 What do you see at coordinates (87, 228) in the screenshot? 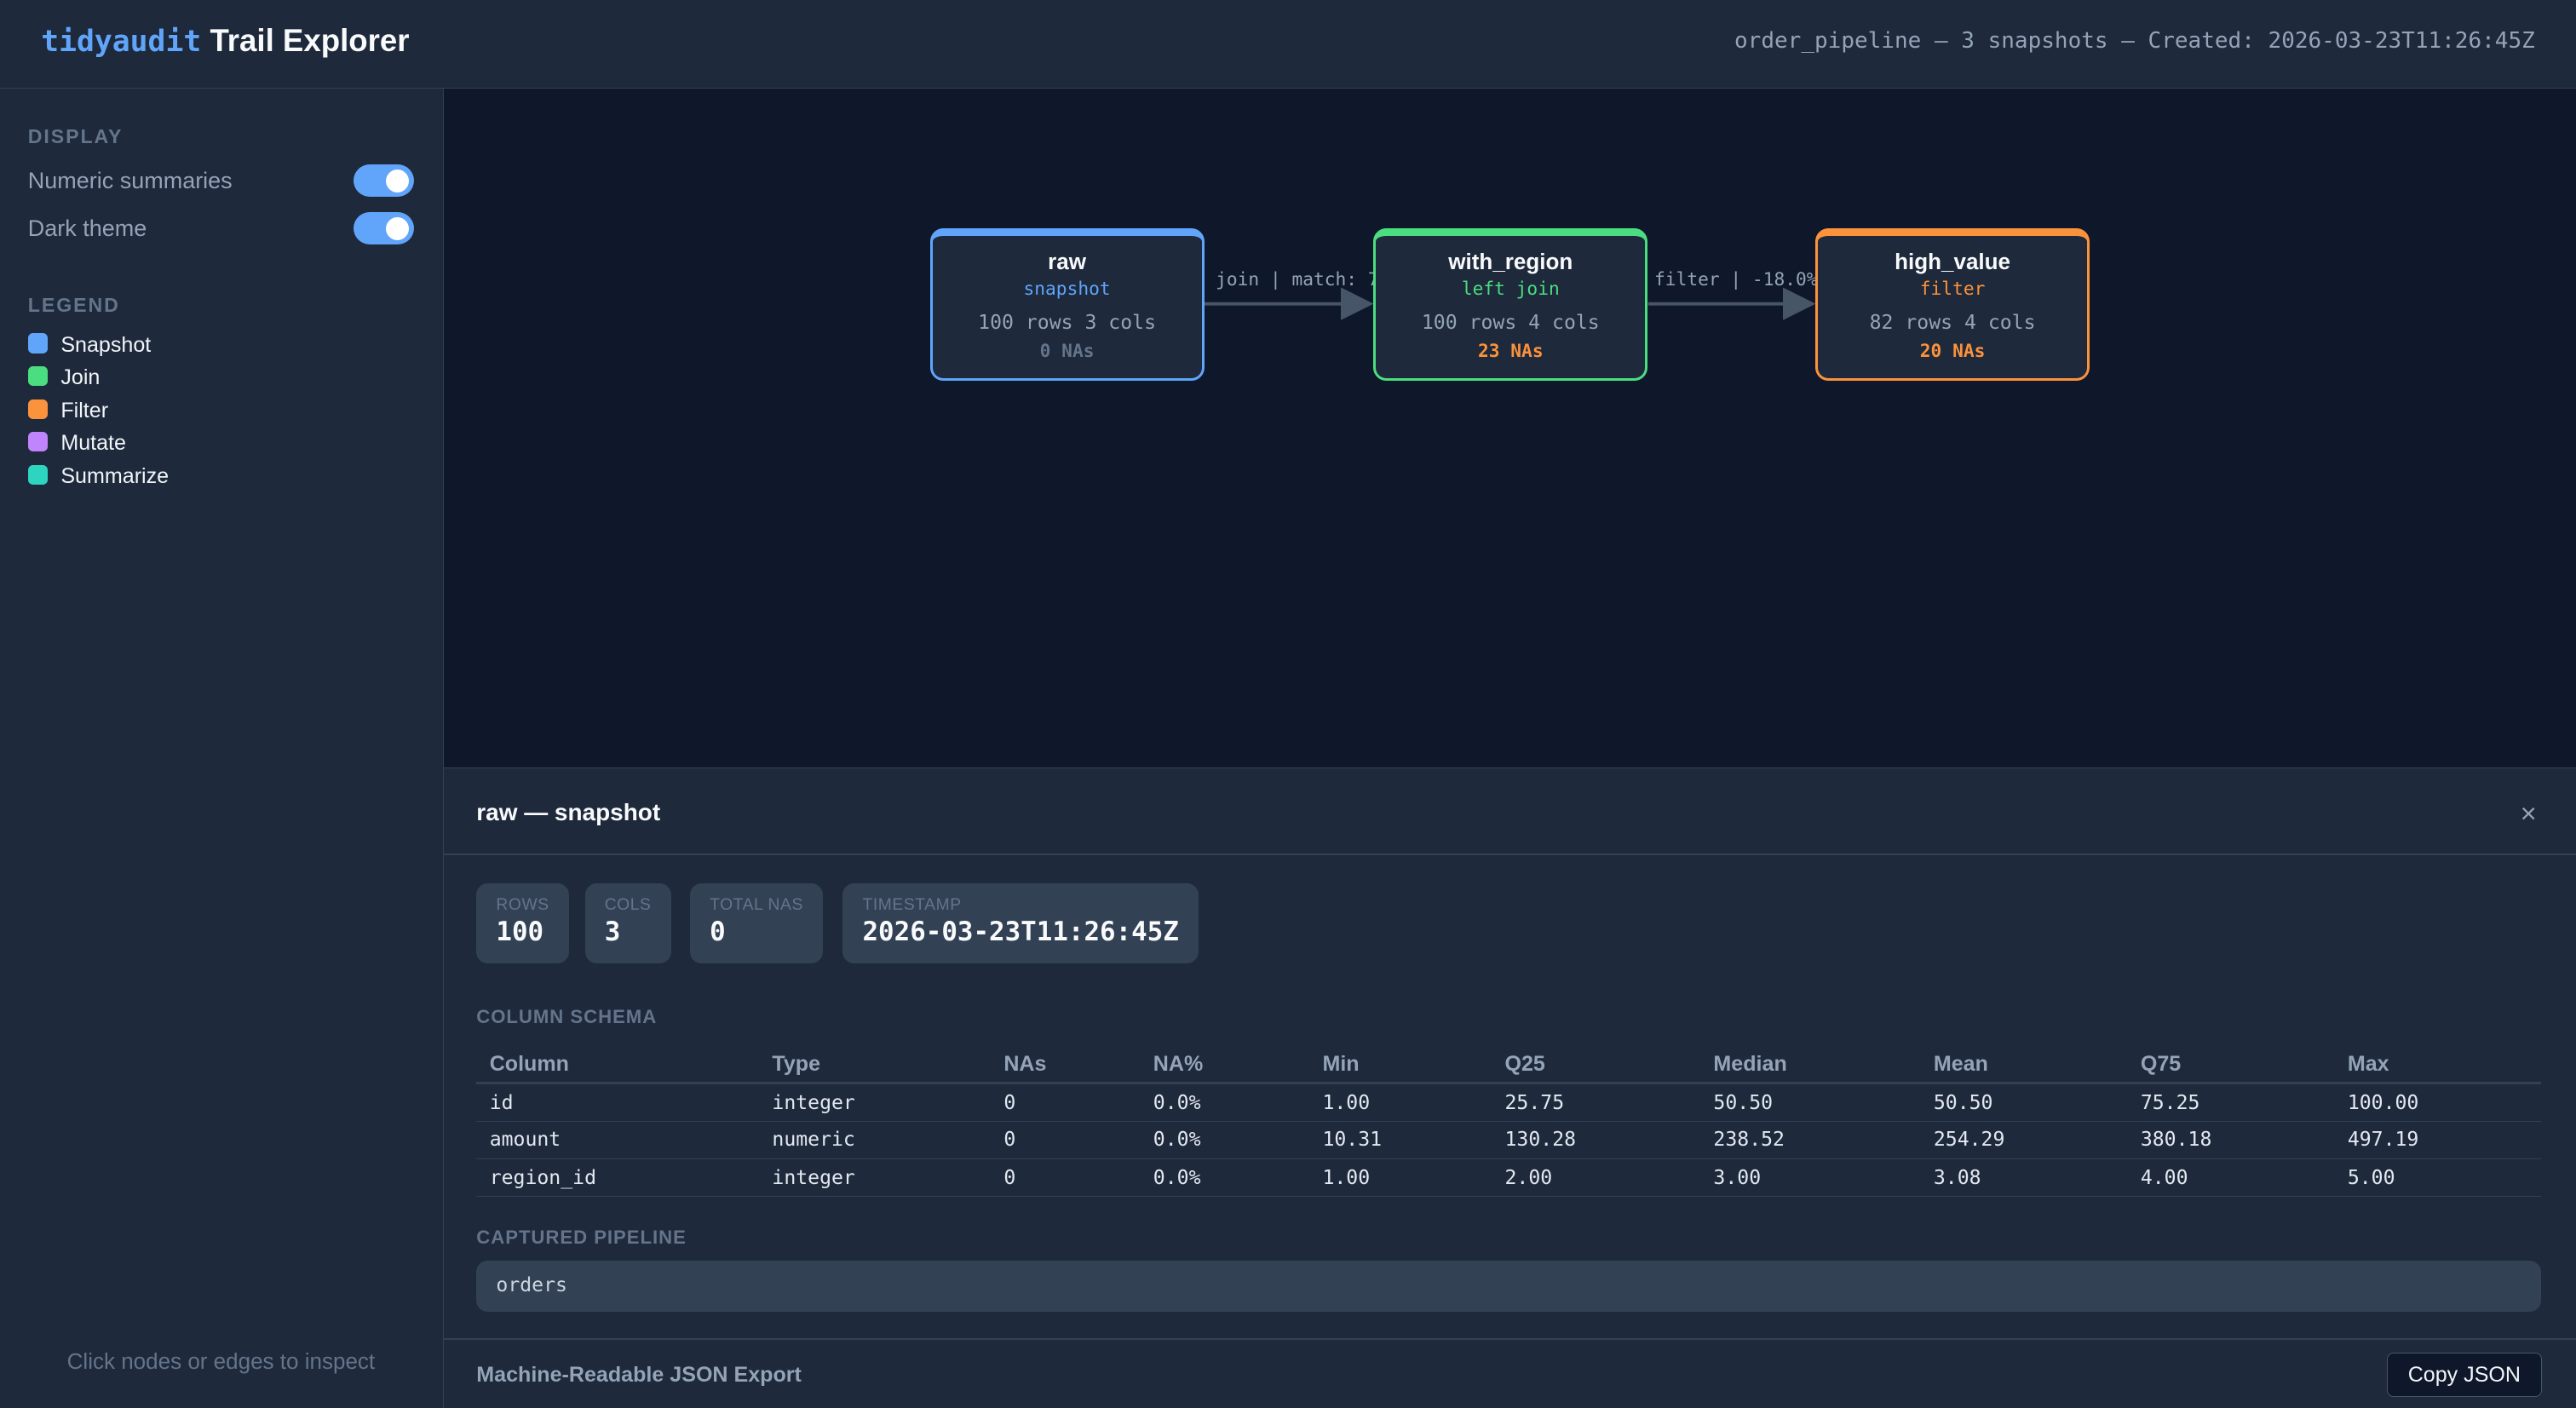
I see `toggle-label: Dark theme` at bounding box center [87, 228].